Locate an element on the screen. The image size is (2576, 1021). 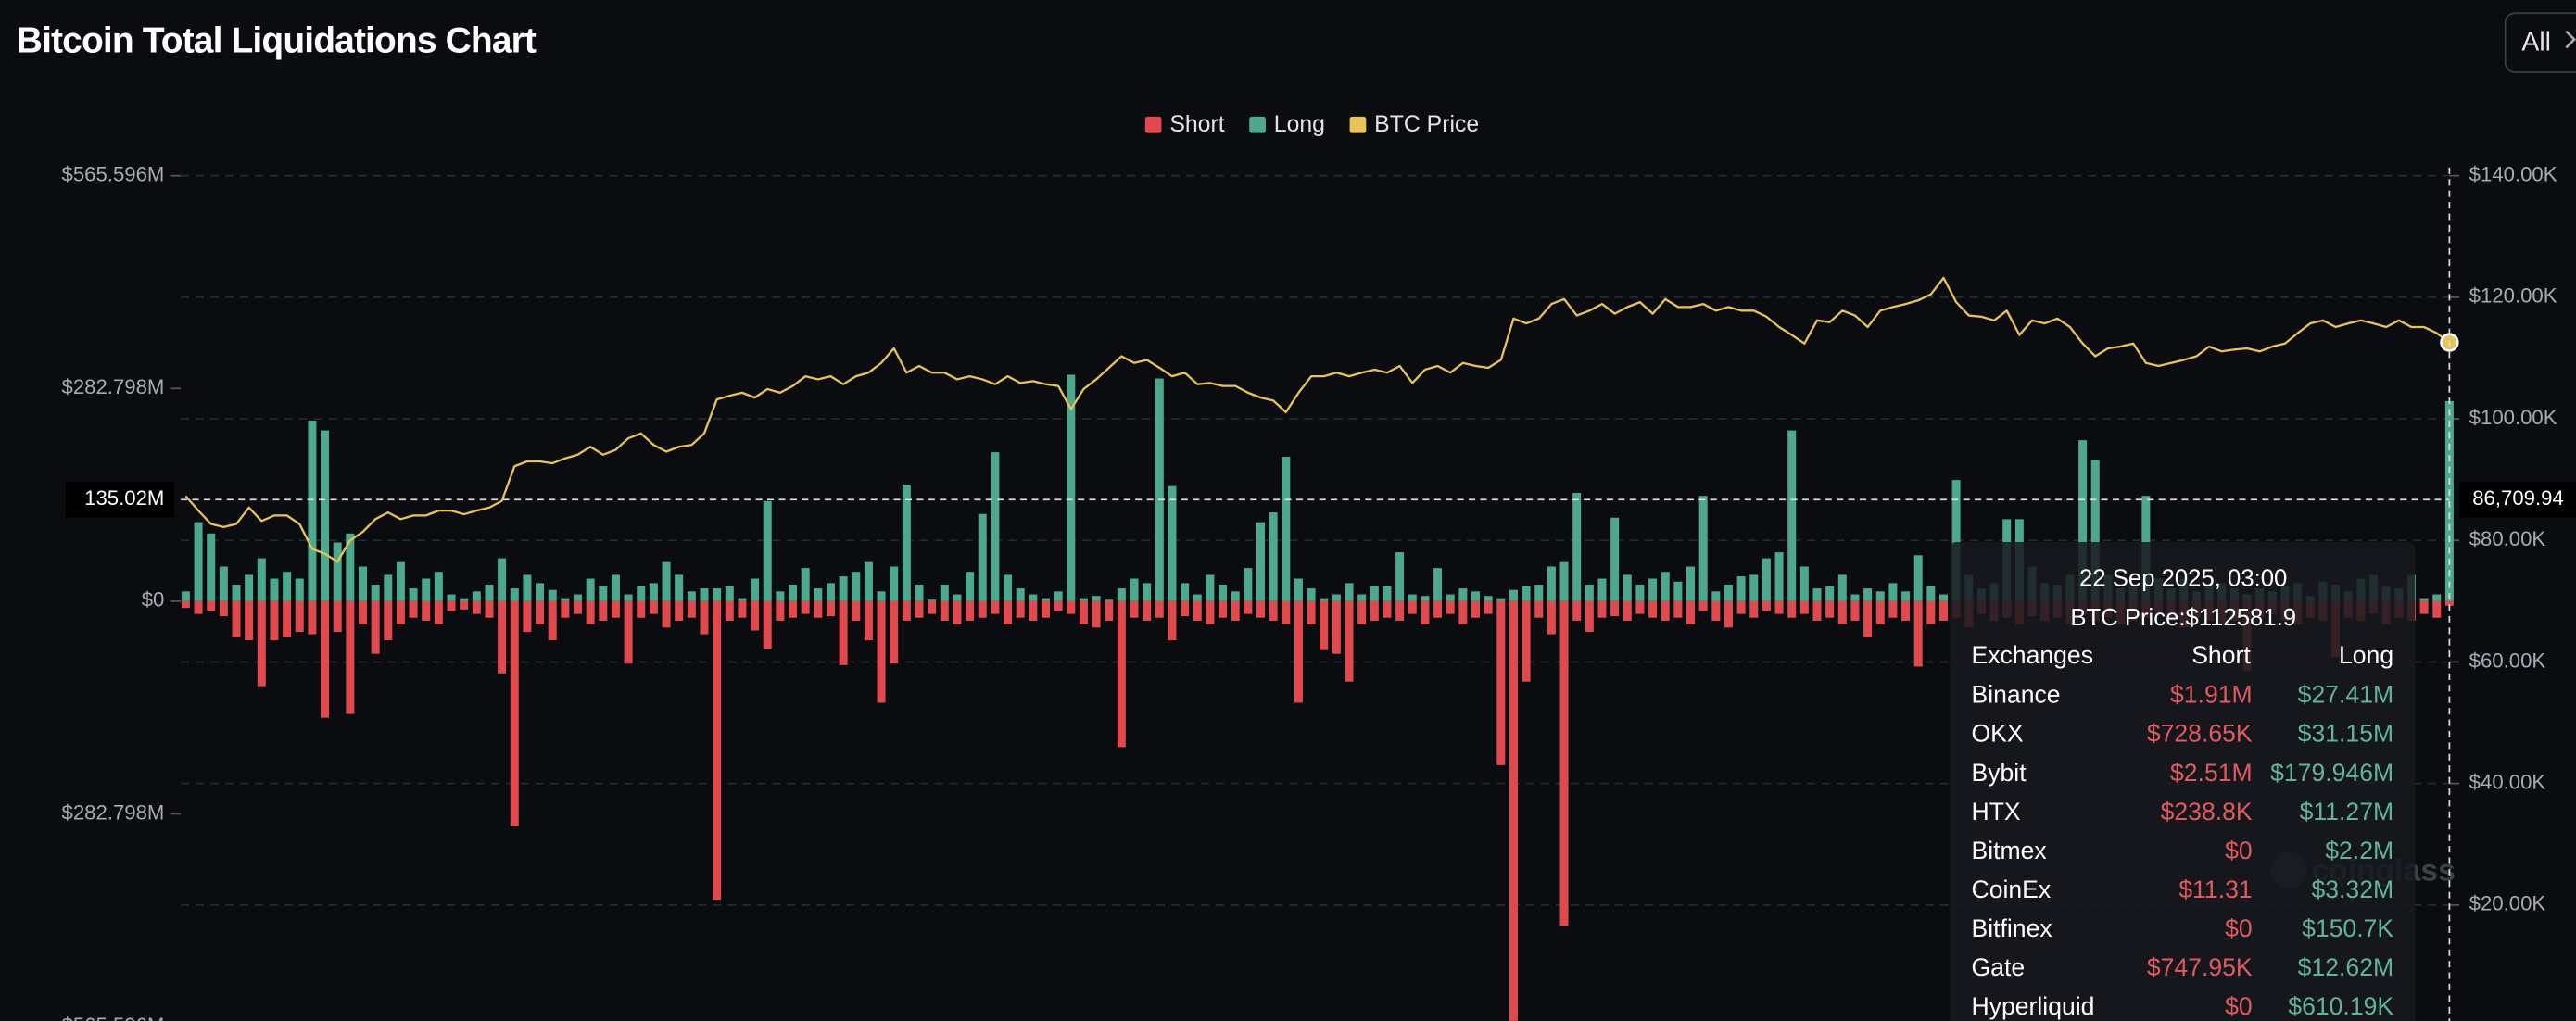
legend-label: Short is located at coordinates (1196, 124).